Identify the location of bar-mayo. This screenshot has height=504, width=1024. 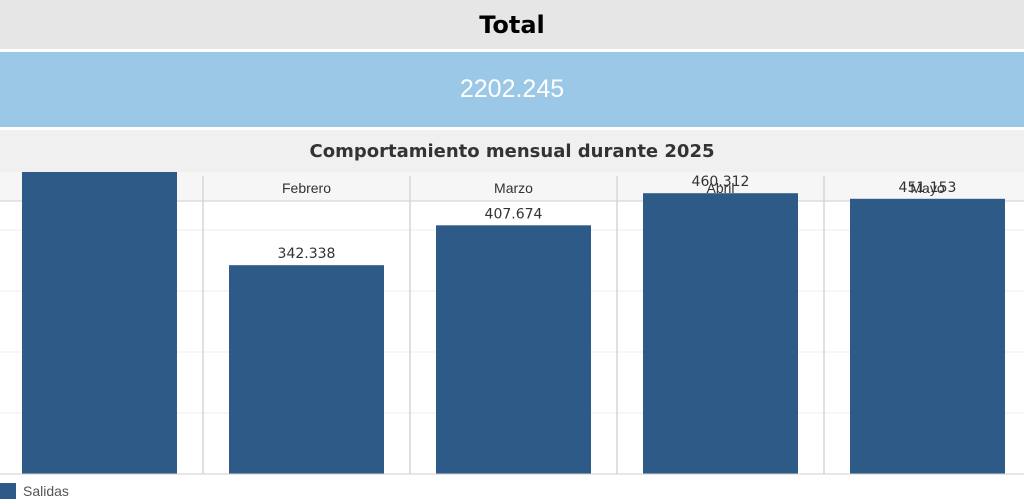
(927, 336).